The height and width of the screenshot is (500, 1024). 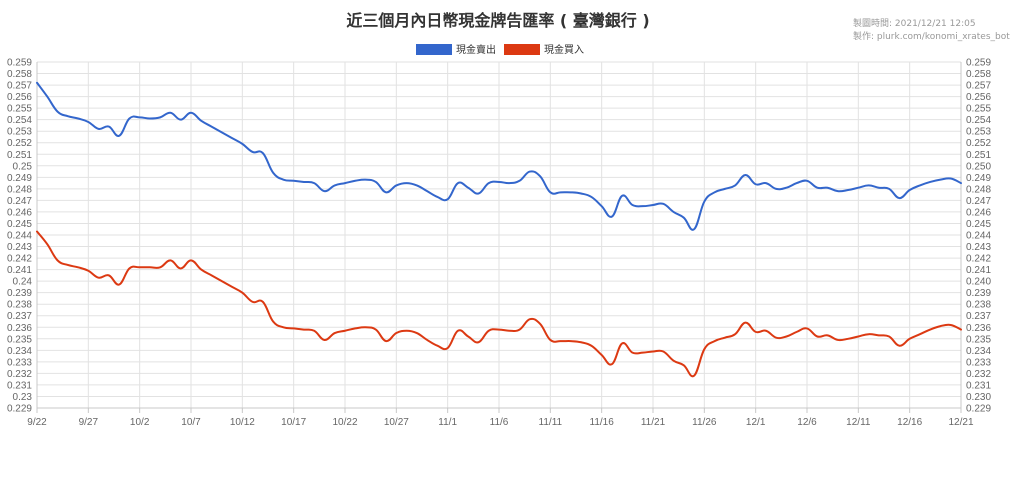 I want to click on y-tick-label-left: 0.244, so click(x=19, y=236).